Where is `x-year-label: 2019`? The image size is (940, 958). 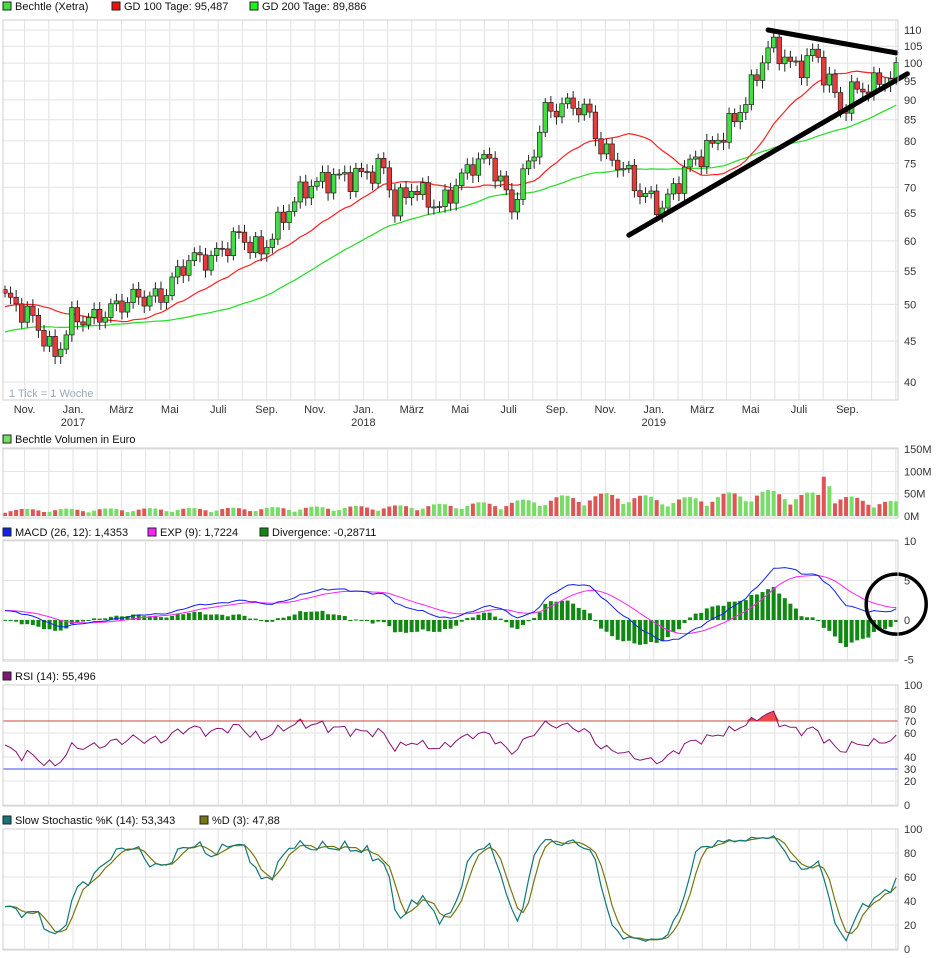 x-year-label: 2019 is located at coordinates (654, 423).